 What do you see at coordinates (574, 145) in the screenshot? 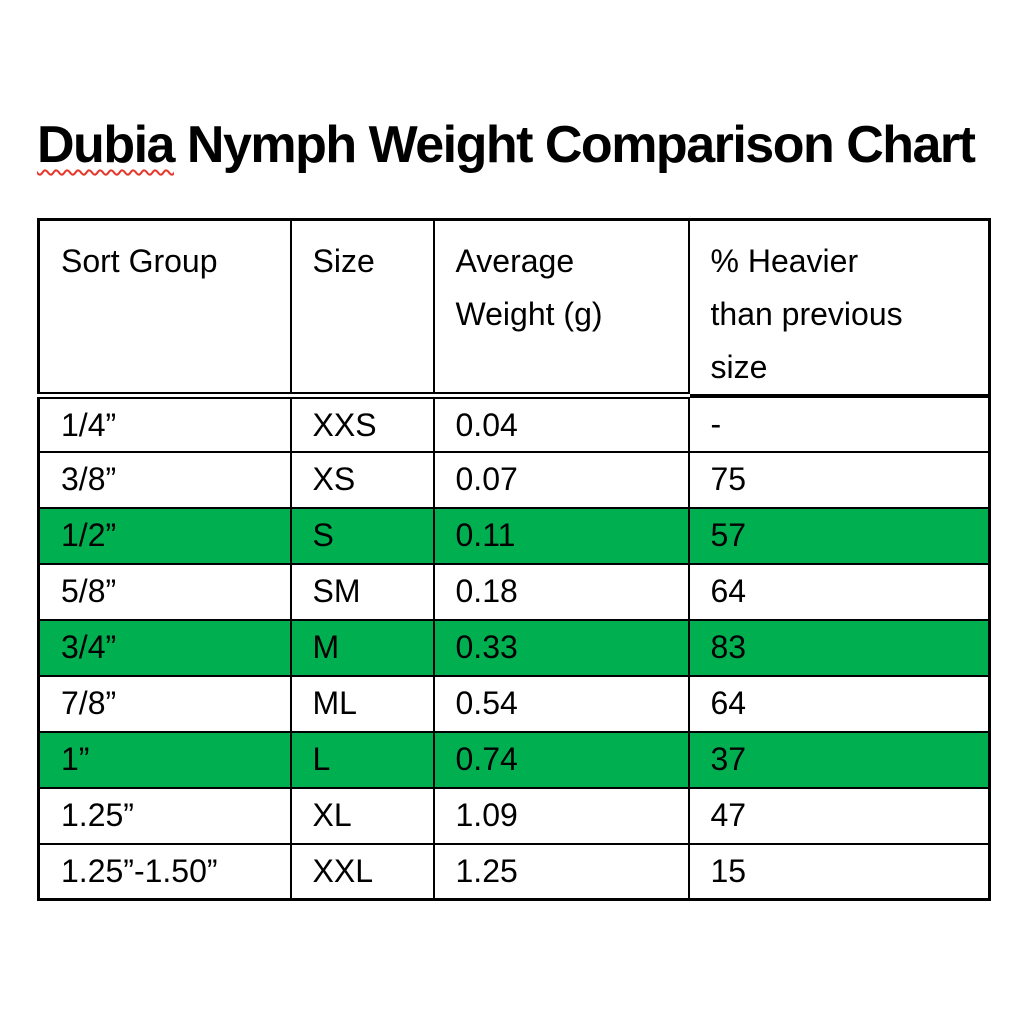
I see `title-rest: Nymph Weight Comparison Chart` at bounding box center [574, 145].